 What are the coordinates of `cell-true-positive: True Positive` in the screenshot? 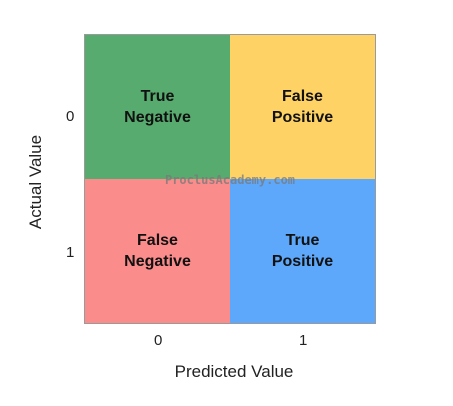 It's located at (302, 251).